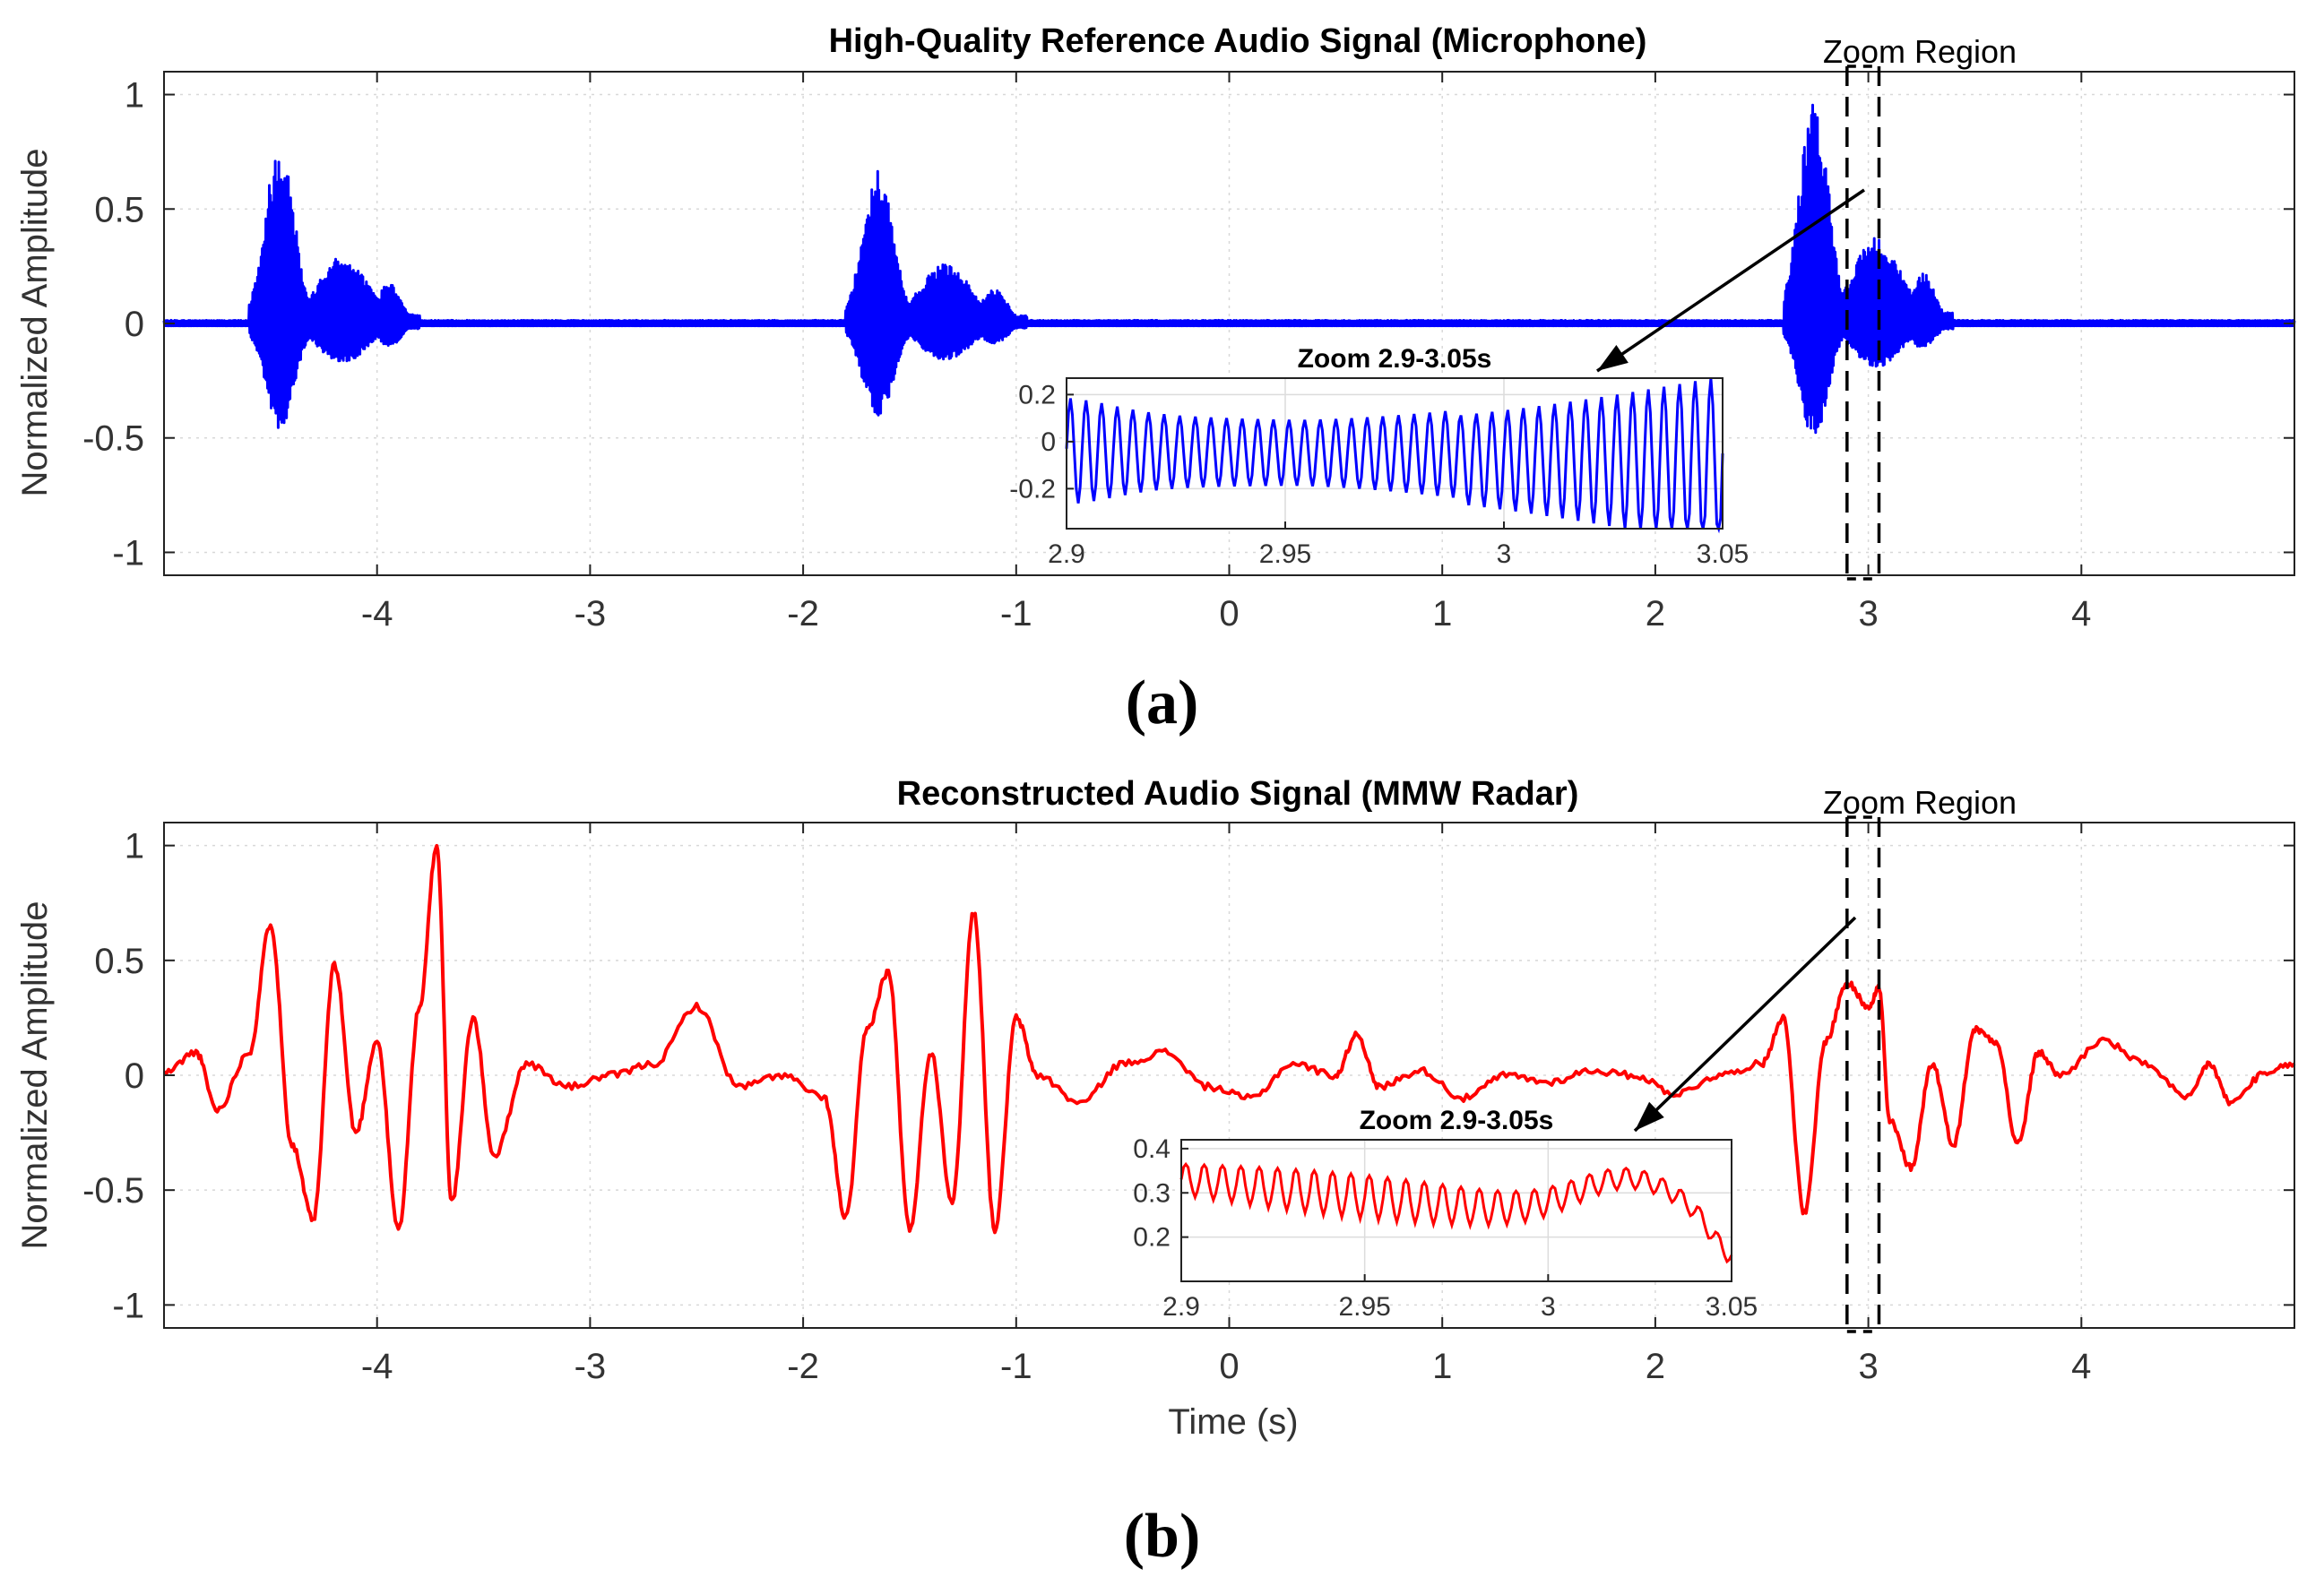 This screenshot has width=2324, height=1586. I want to click on panel-b-inset-x-tick-label: 3.05, so click(1732, 1307).